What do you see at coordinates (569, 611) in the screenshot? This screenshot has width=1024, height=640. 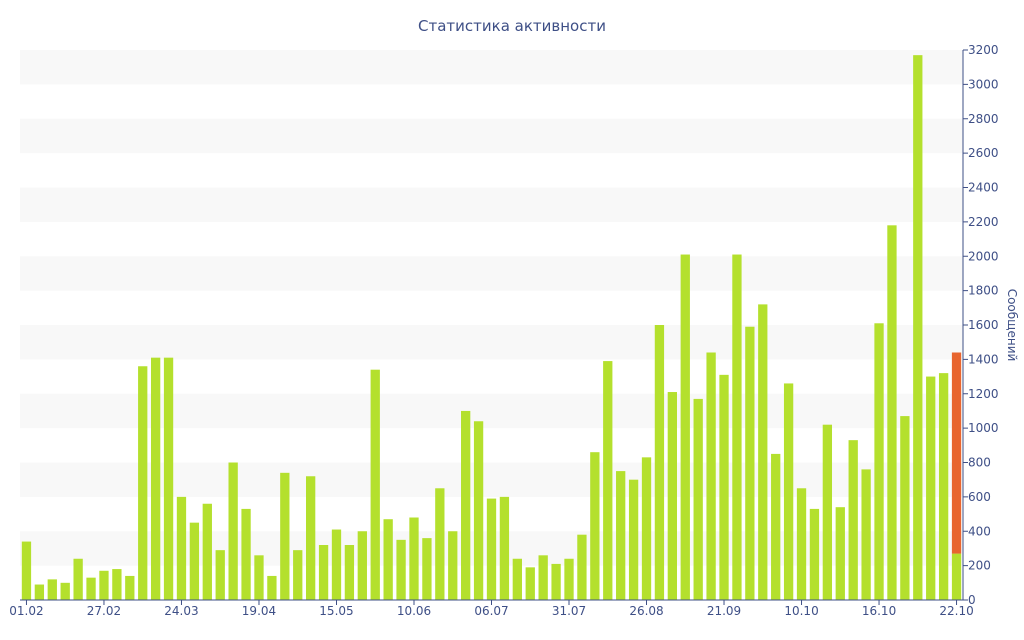 I see `x-tick-label: 31.07` at bounding box center [569, 611].